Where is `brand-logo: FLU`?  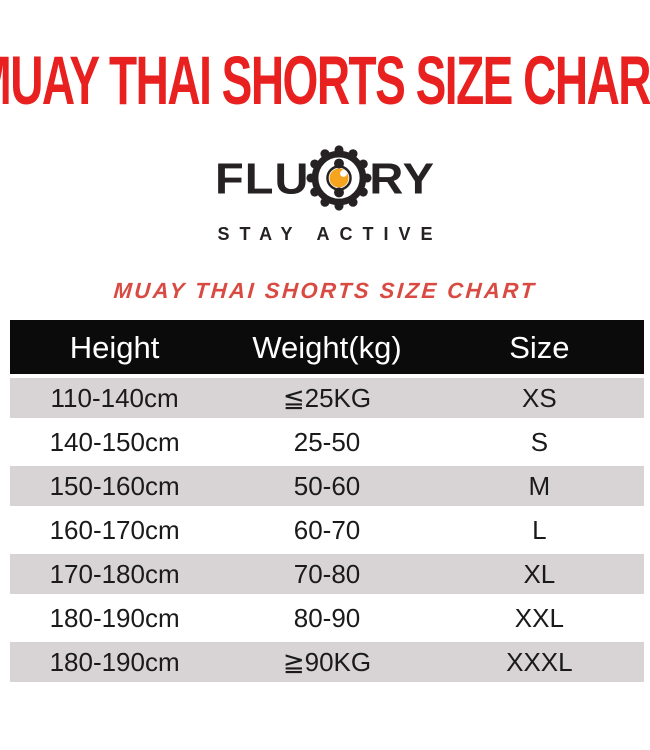
brand-logo: FLU is located at coordinates (325, 192).